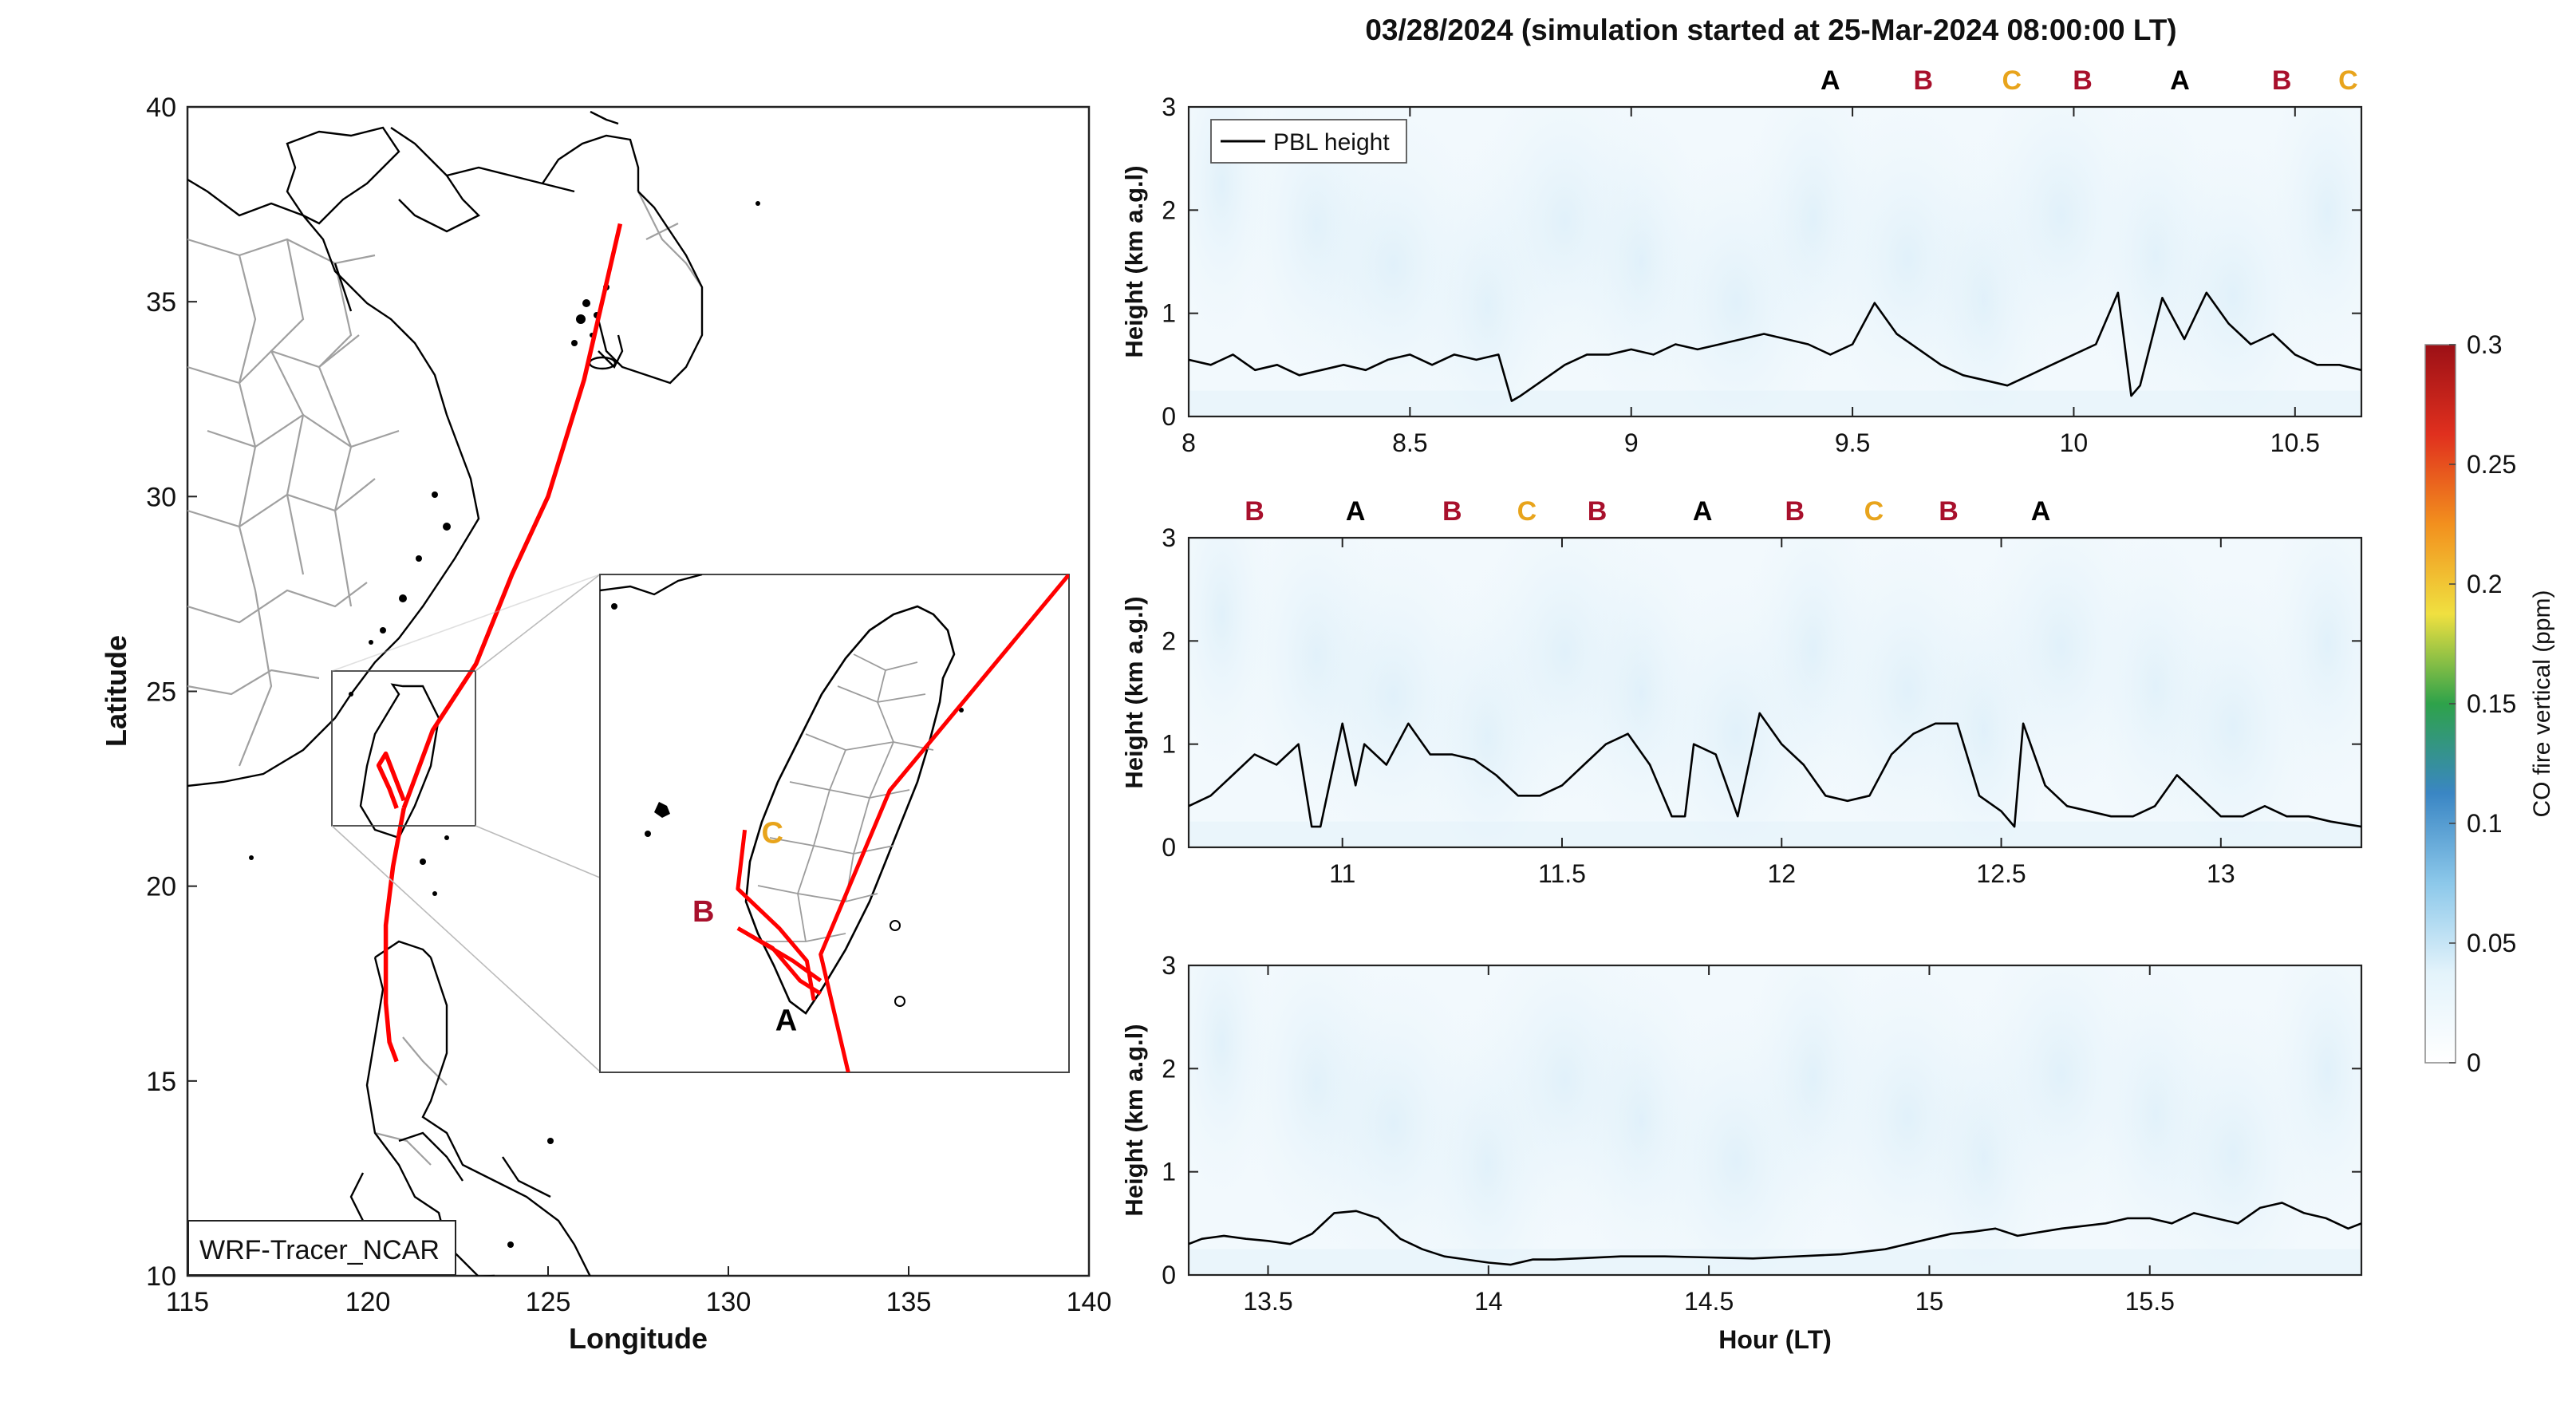  I want to click on map-ytick-label: 35, so click(161, 302).